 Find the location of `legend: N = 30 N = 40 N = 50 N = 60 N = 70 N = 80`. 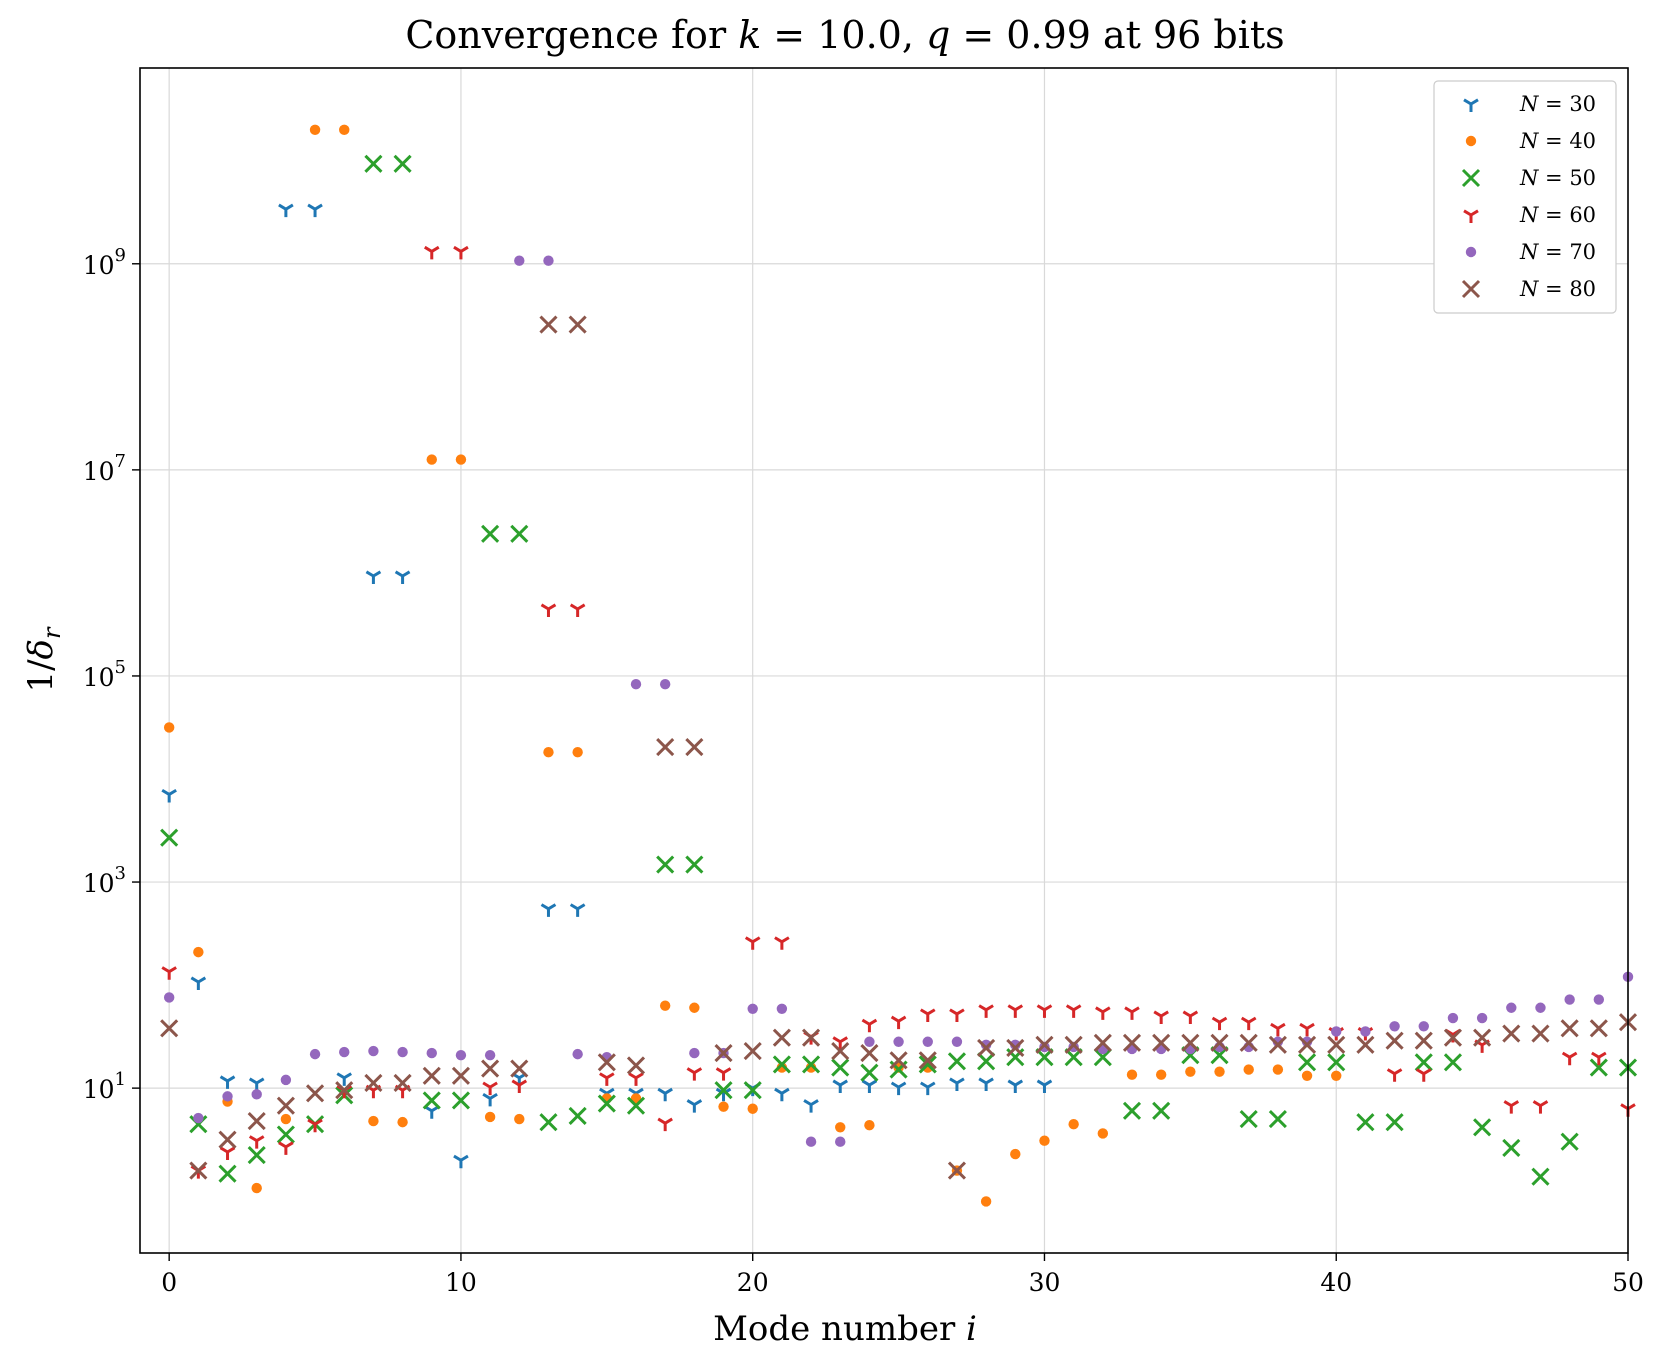

legend: N = 30 N = 40 N = 50 N = 60 N = 70 N = 80 is located at coordinates (1525, 197).